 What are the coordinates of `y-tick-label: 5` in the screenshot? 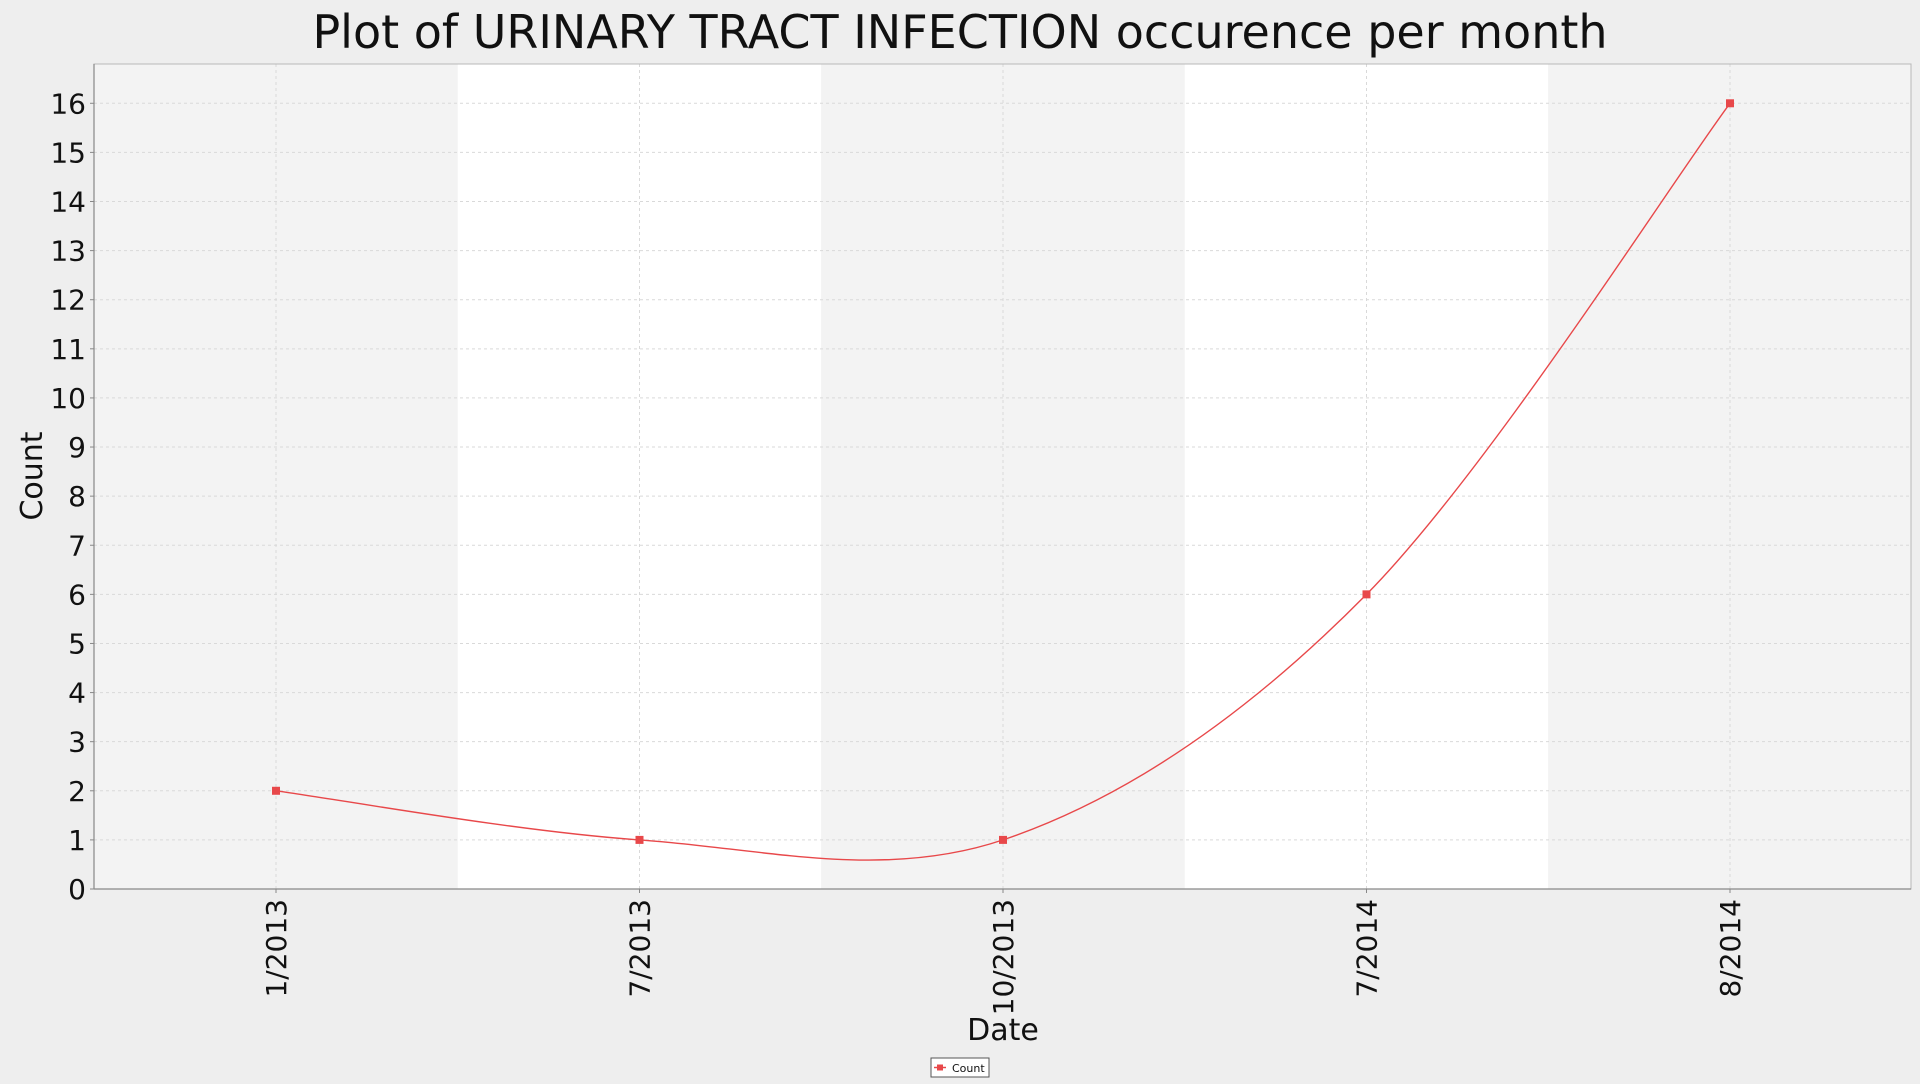 It's located at (77, 643).